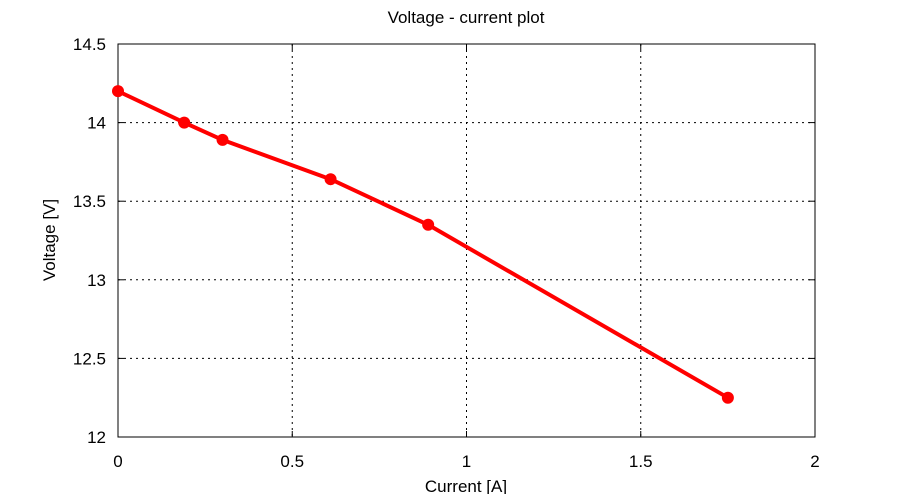 The height and width of the screenshot is (499, 900). Describe the element at coordinates (89, 358) in the screenshot. I see `y-tick-label: 12.5` at that location.